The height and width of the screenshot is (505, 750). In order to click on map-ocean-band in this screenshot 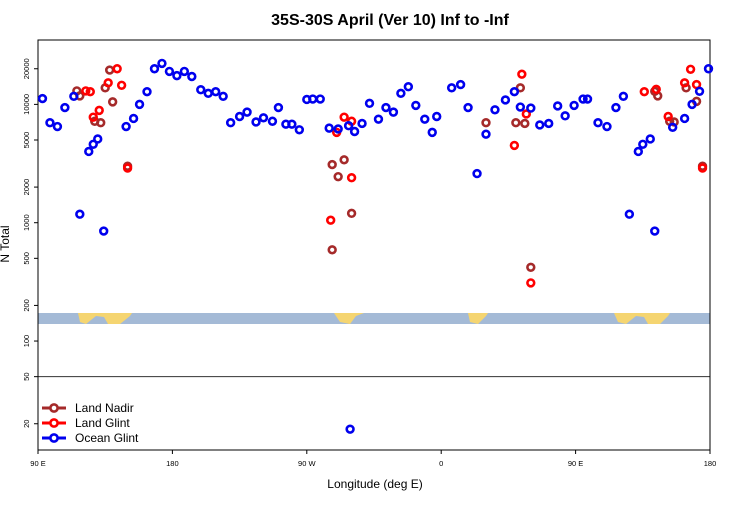, I will do `click(374, 318)`.